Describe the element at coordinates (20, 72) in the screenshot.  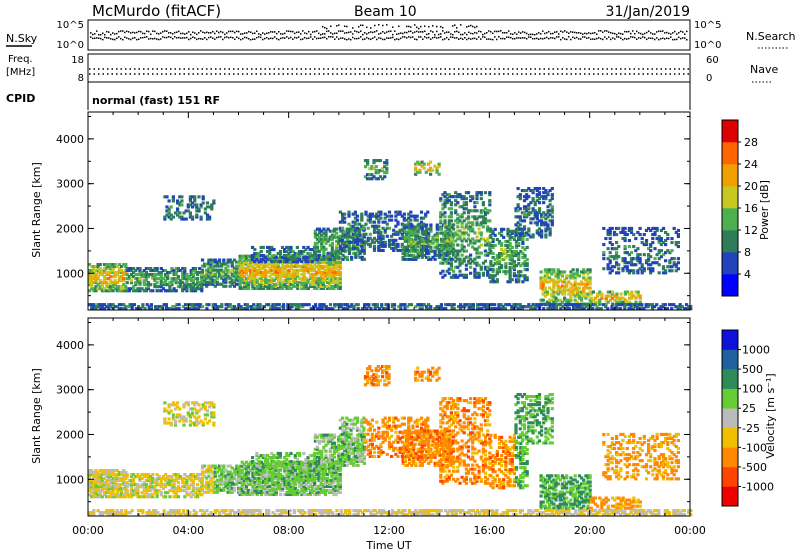
I see `freq-unit-label: [MHz]` at that location.